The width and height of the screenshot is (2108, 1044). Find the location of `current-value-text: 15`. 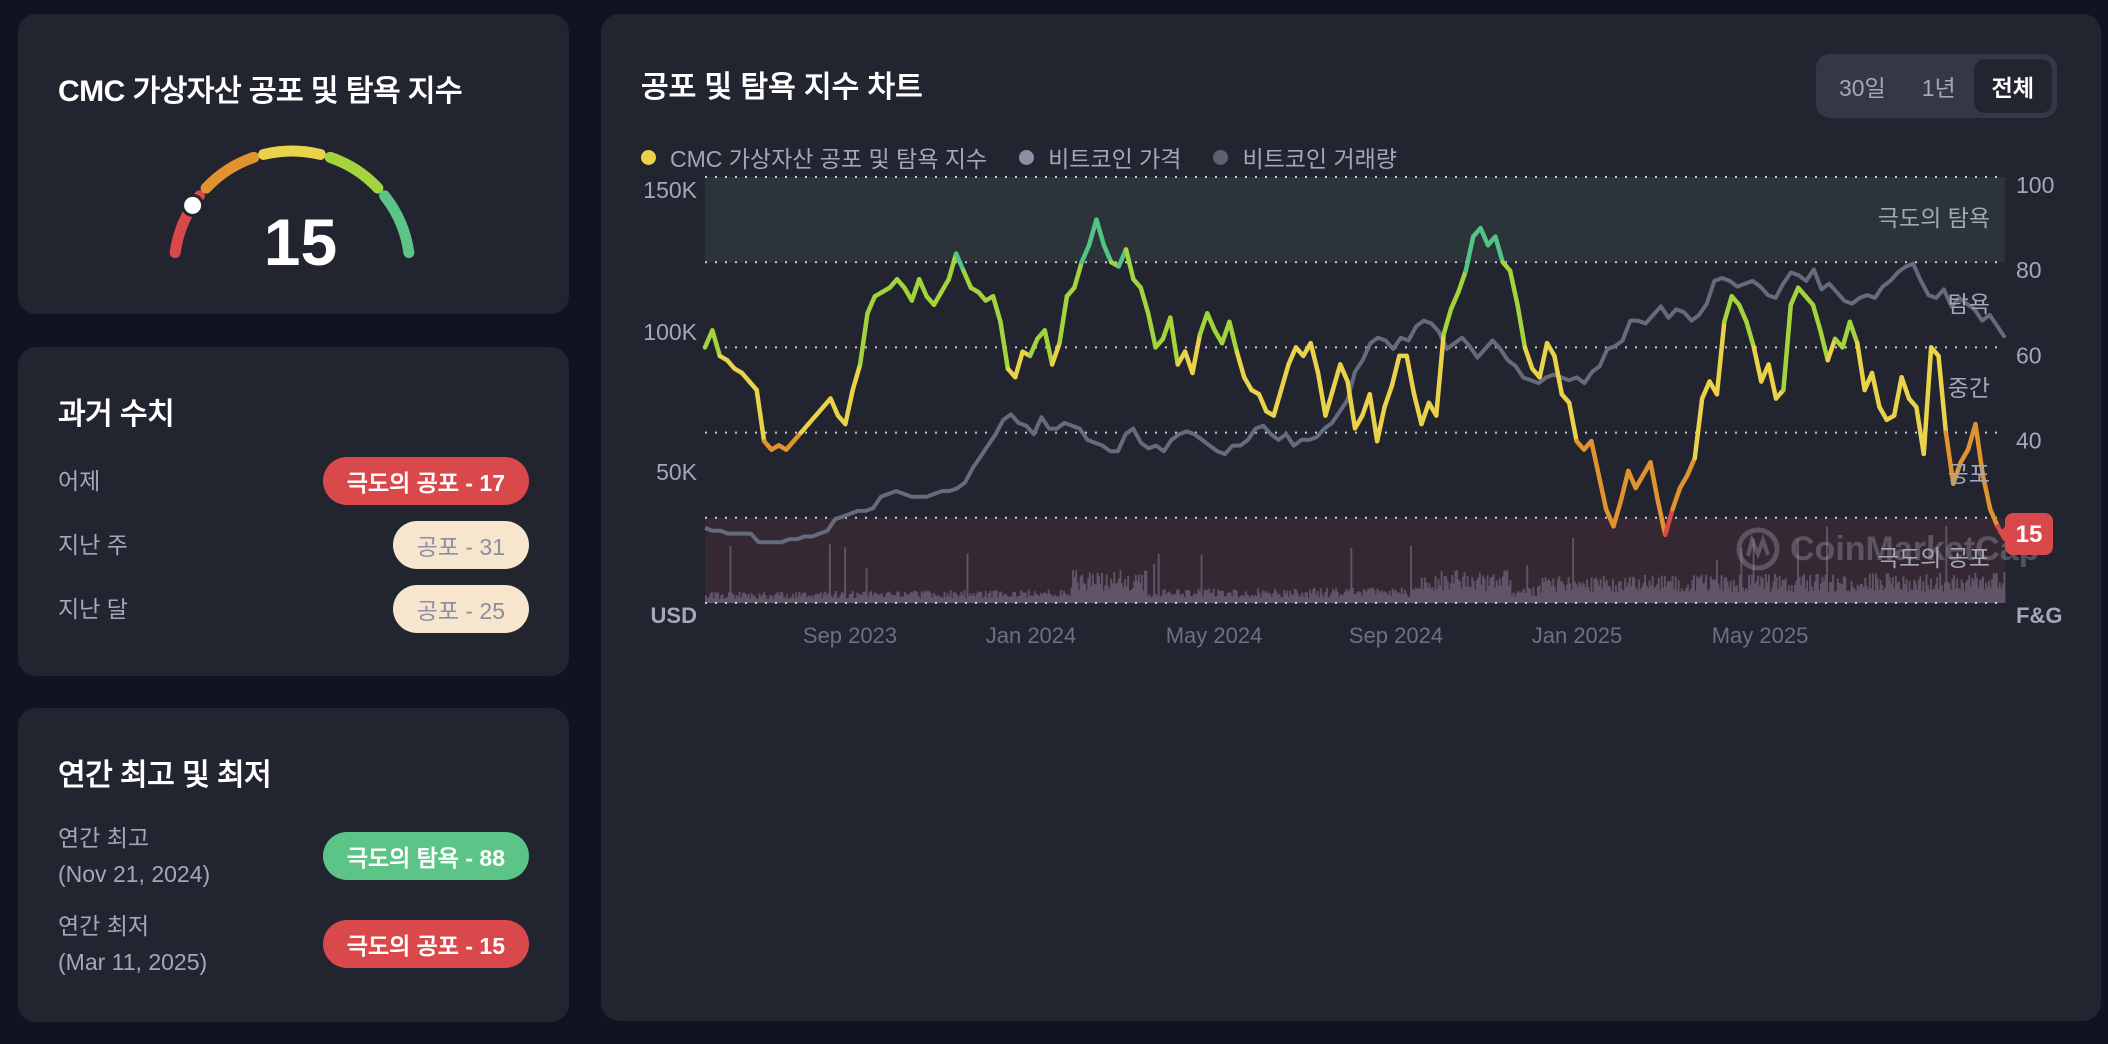

current-value-text: 15 is located at coordinates (2029, 534).